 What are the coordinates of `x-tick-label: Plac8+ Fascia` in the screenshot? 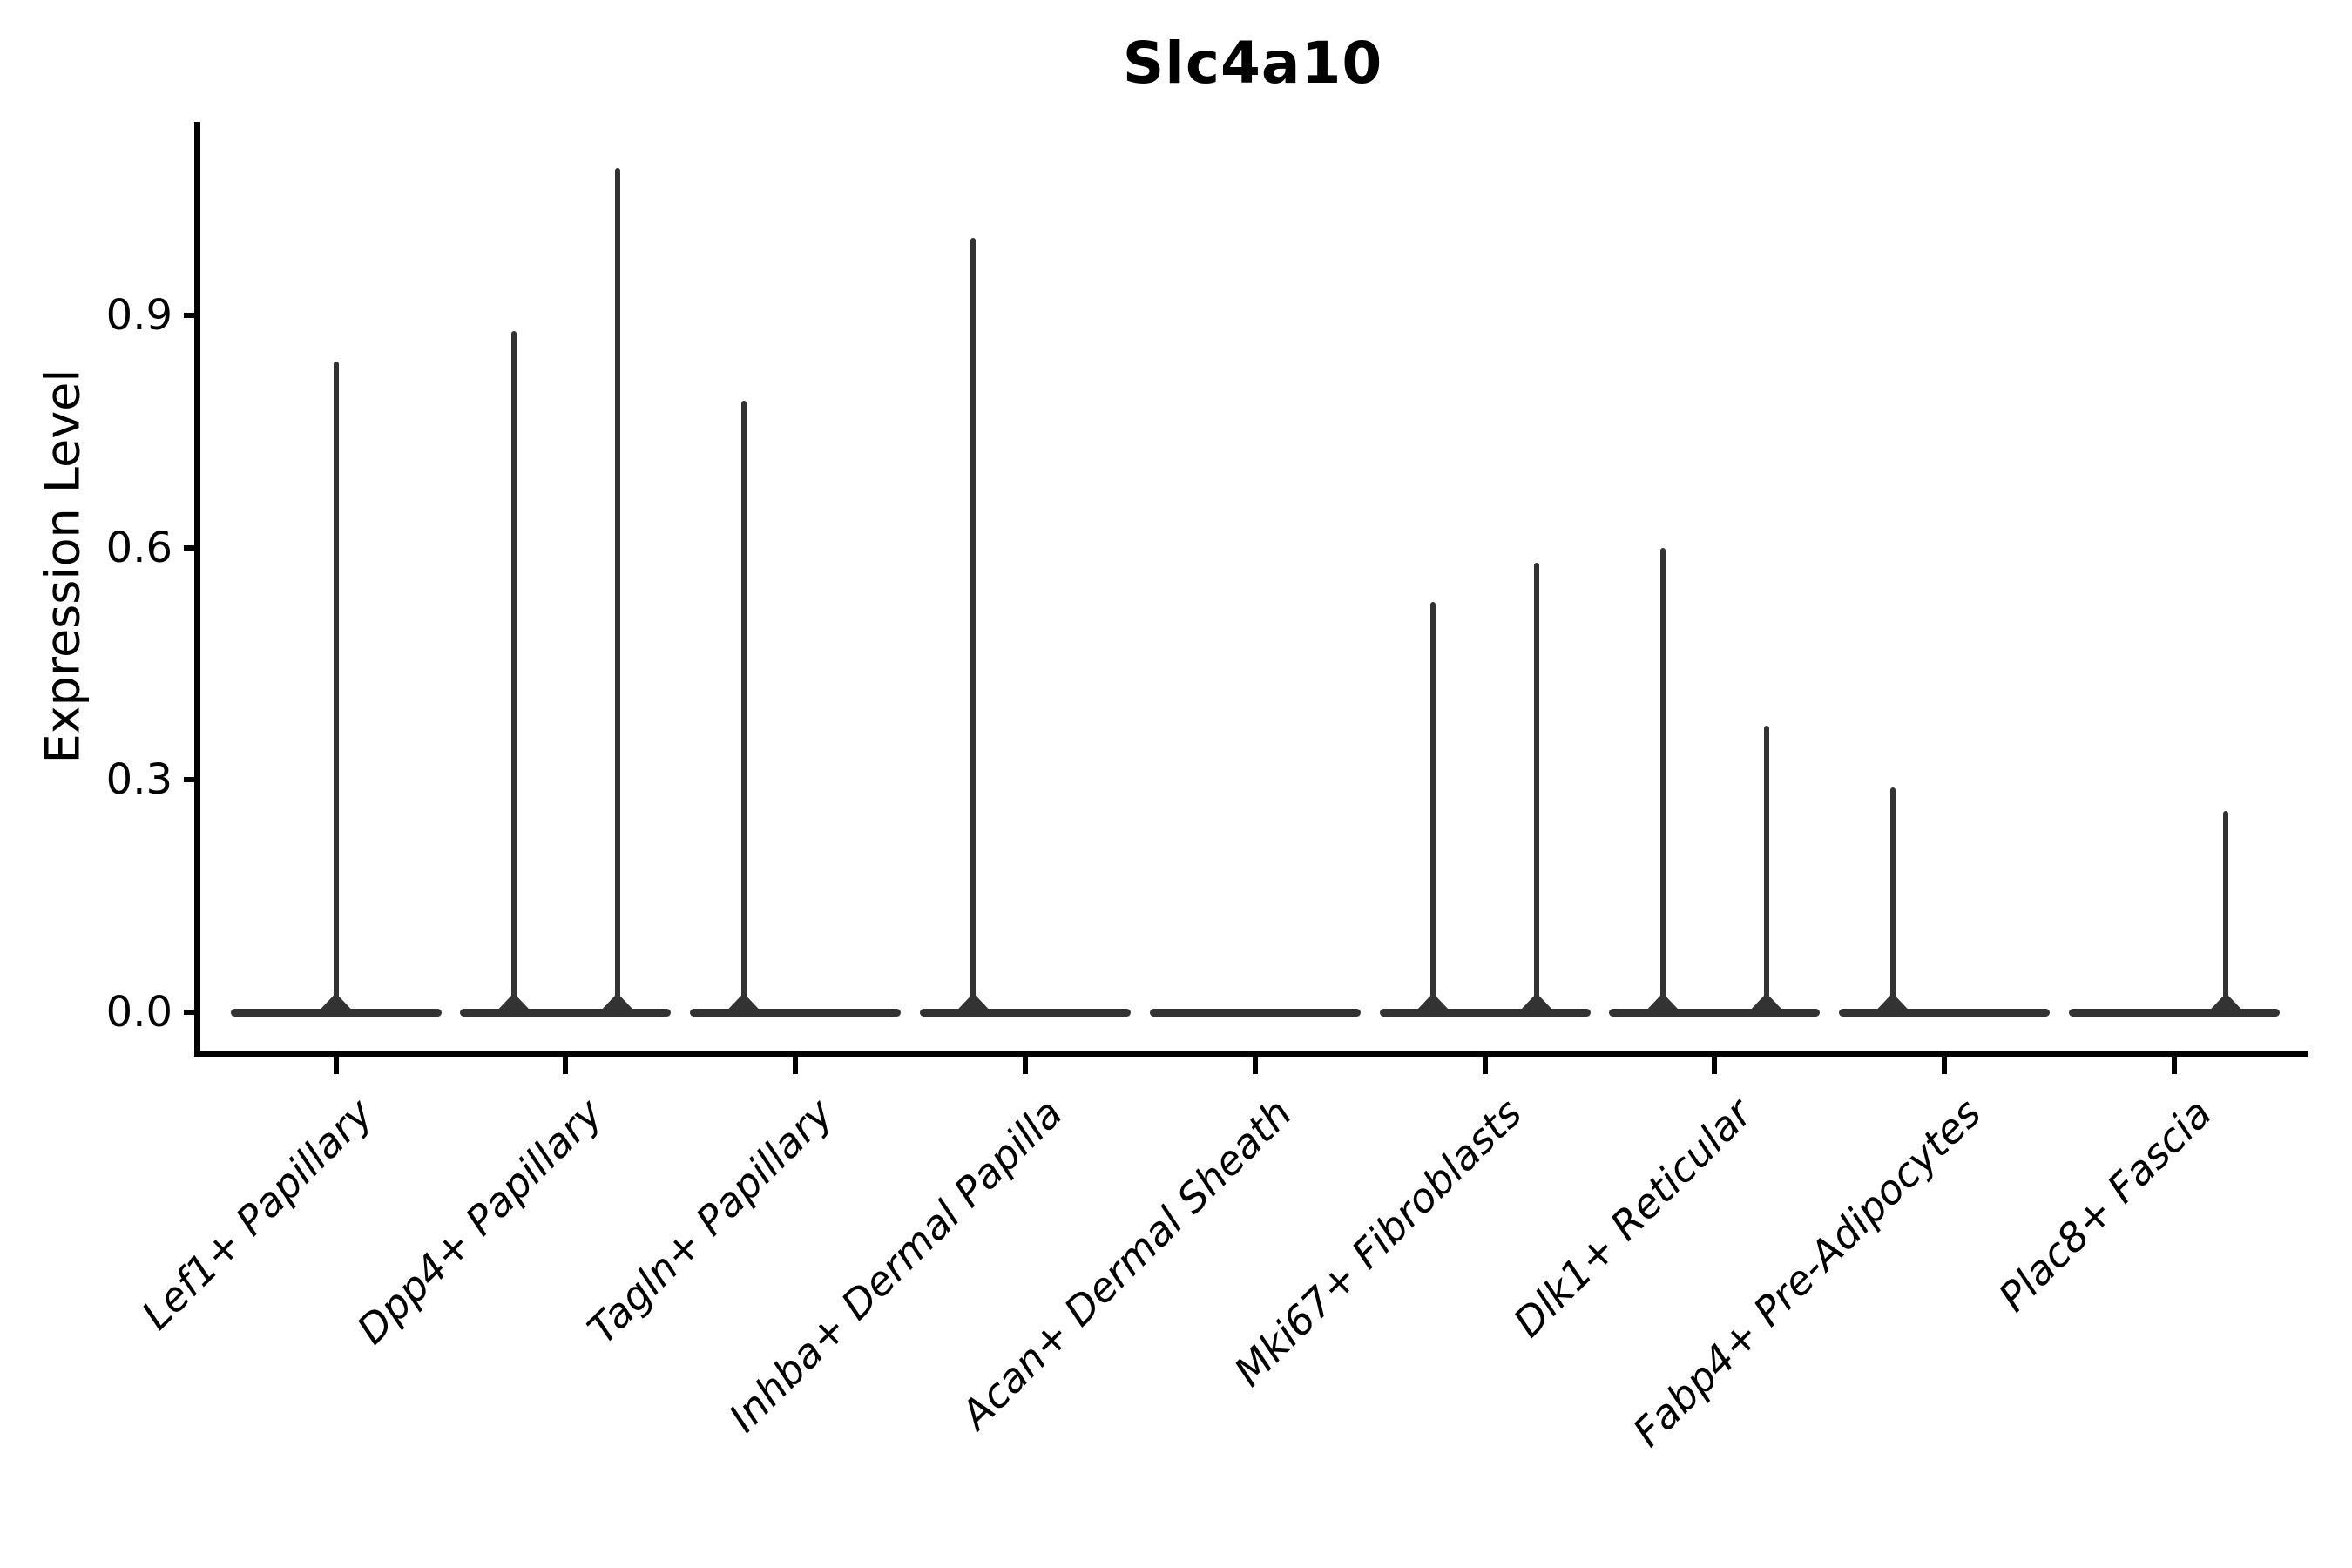 It's located at (2104, 1205).